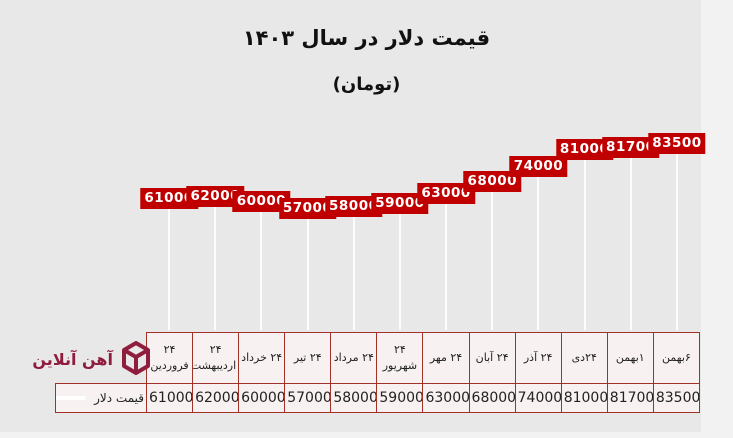 This screenshot has height=438, width=733. Describe the element at coordinates (134, 360) in the screenshot. I see `ahan-online-cube-logo-icon` at that location.